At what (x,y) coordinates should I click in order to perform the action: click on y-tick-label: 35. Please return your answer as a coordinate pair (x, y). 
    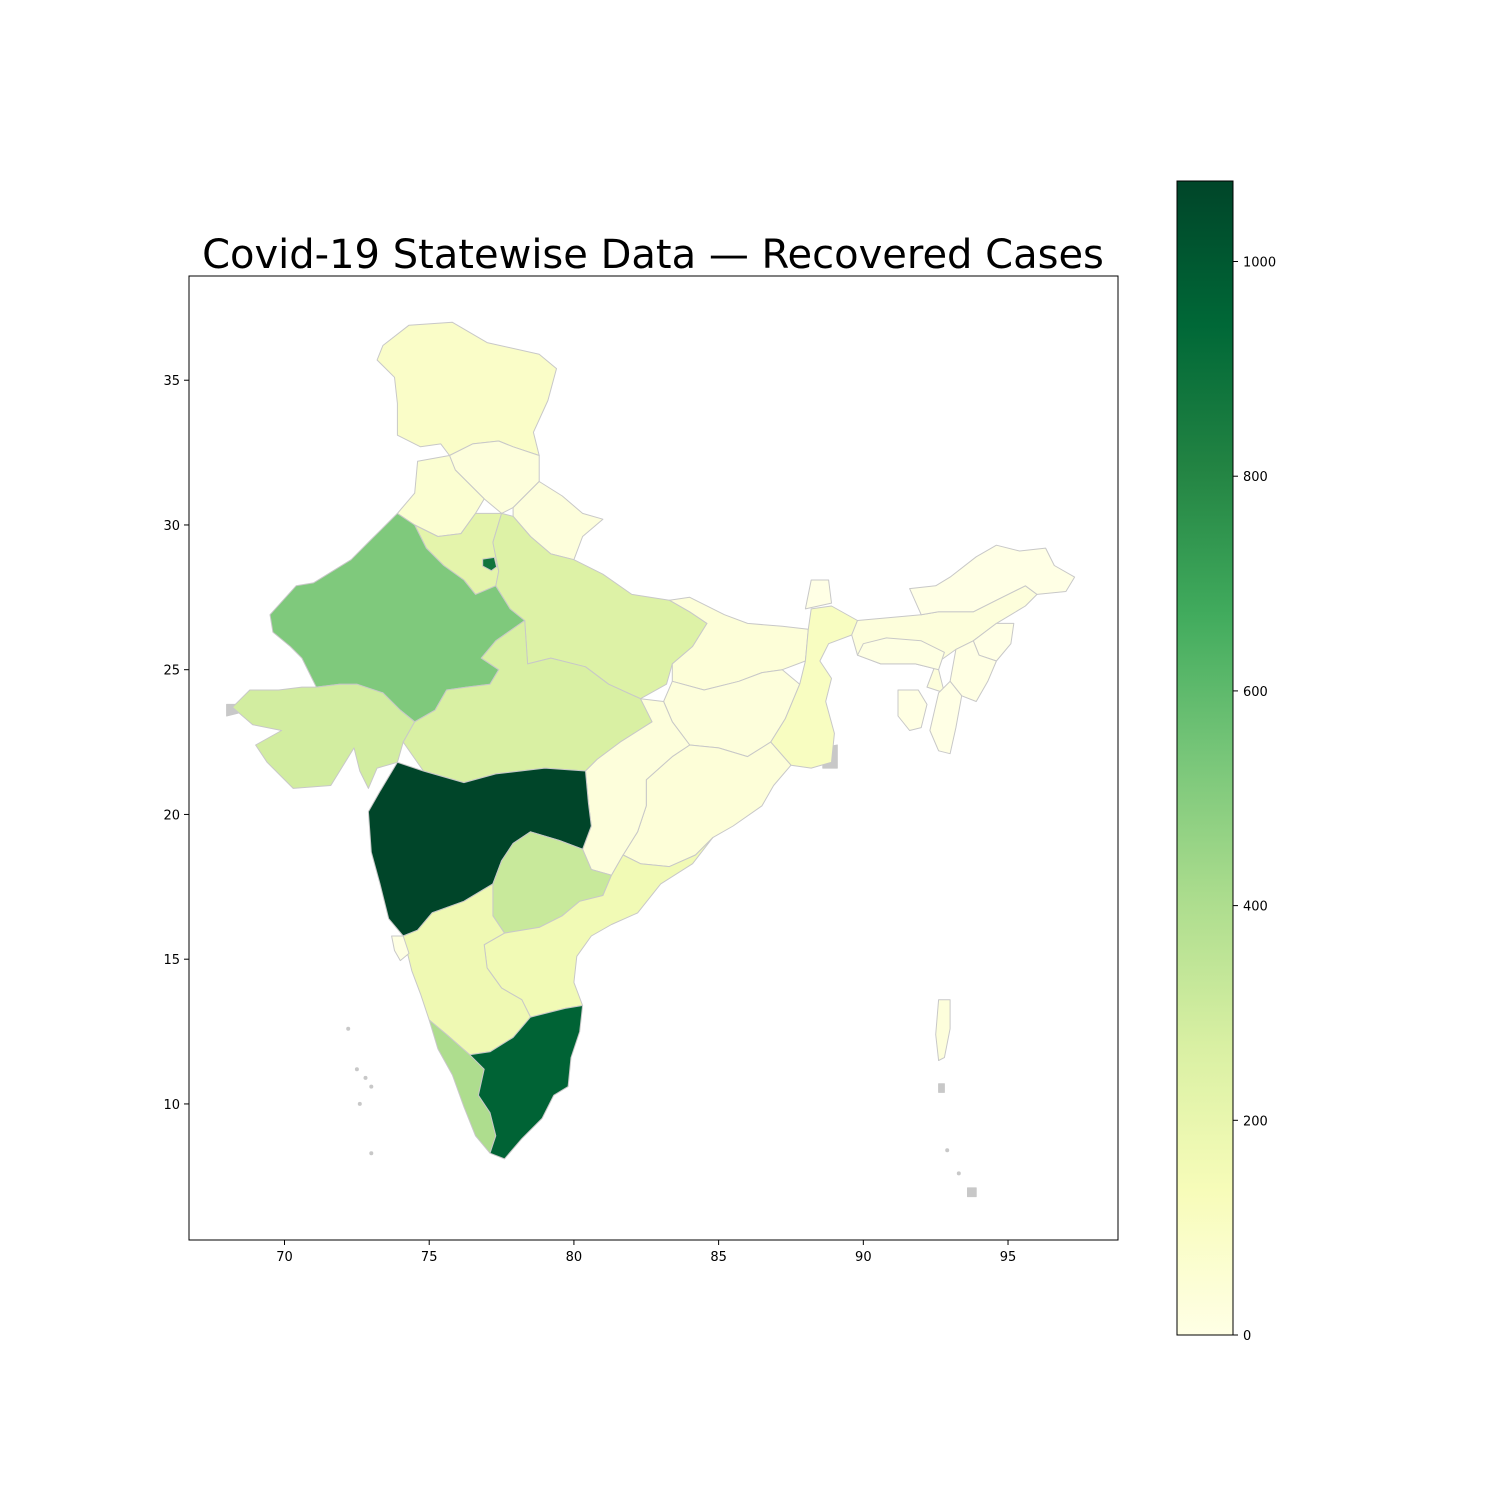
    Looking at the image, I should click on (171, 381).